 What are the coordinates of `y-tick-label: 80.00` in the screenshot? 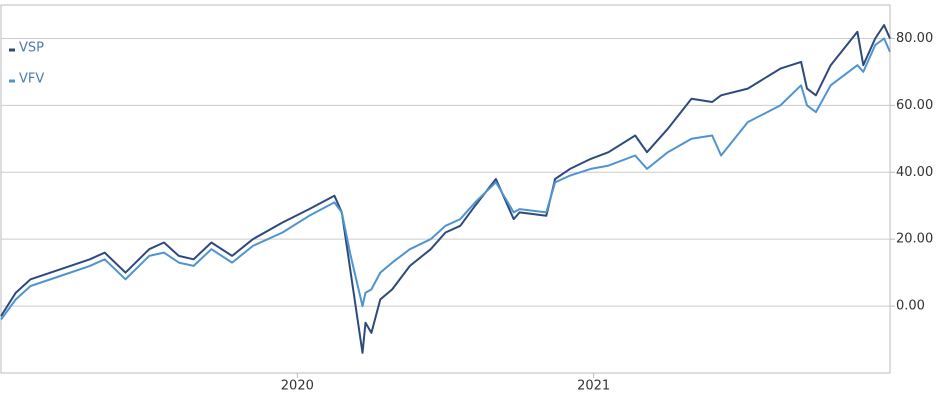 It's located at (914, 38).